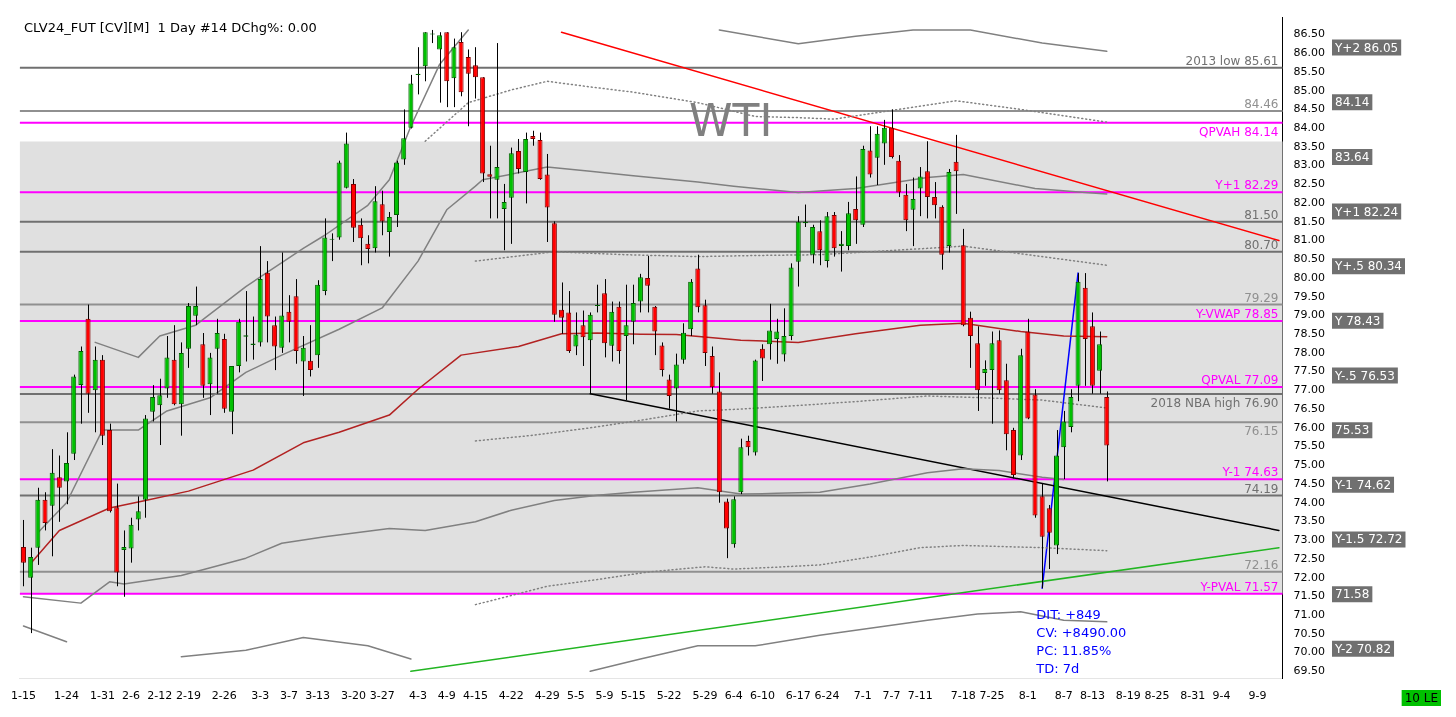 The image size is (1456, 717). What do you see at coordinates (131, 696) in the screenshot?
I see `x-tick-label: 2-6` at bounding box center [131, 696].